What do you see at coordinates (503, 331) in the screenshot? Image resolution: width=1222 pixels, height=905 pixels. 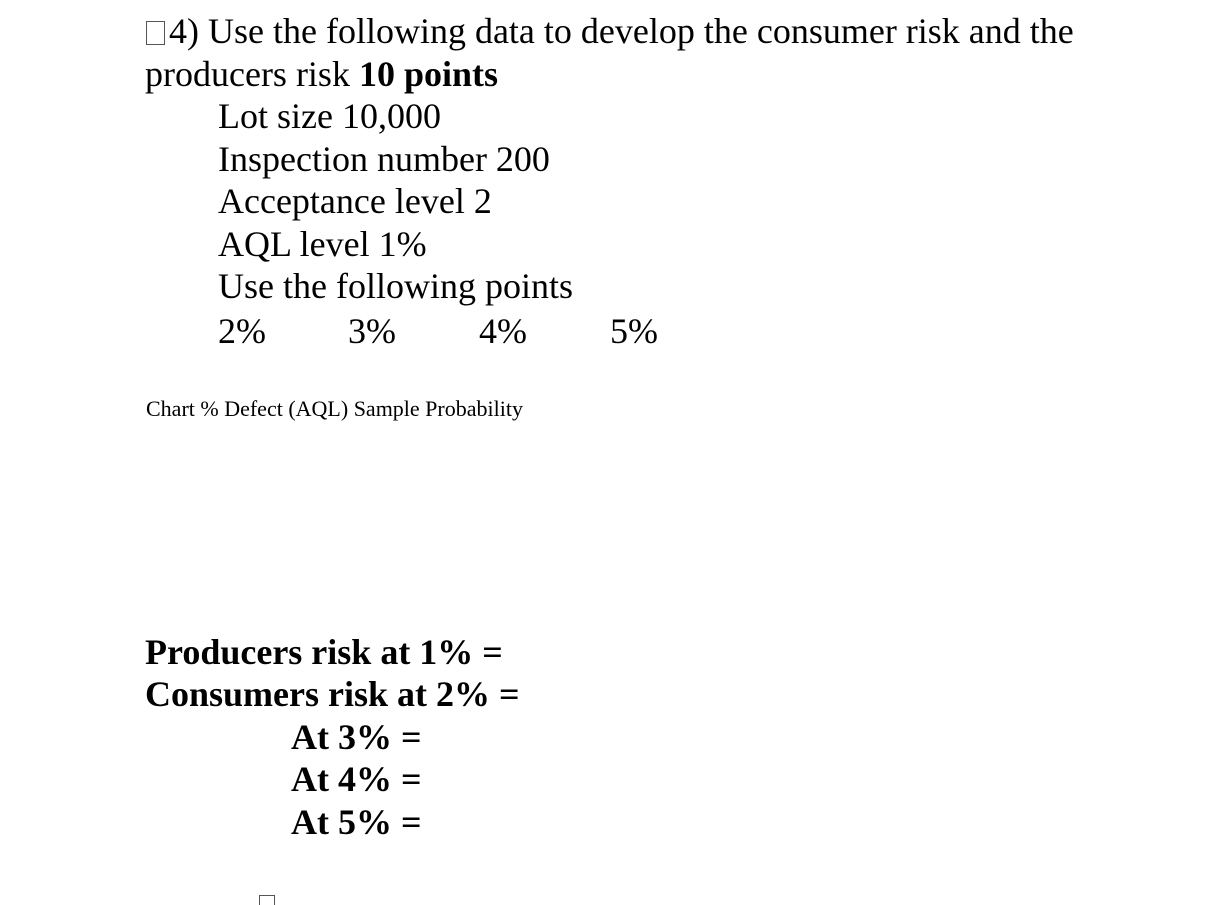 I see `point-4-percent: 4%` at bounding box center [503, 331].